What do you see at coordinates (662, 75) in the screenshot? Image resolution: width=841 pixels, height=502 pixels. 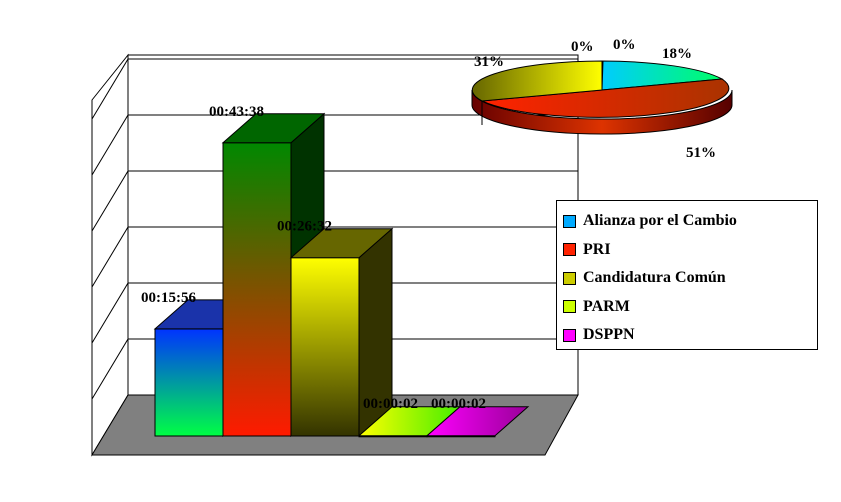 I see `pie-slice-alianza` at bounding box center [662, 75].